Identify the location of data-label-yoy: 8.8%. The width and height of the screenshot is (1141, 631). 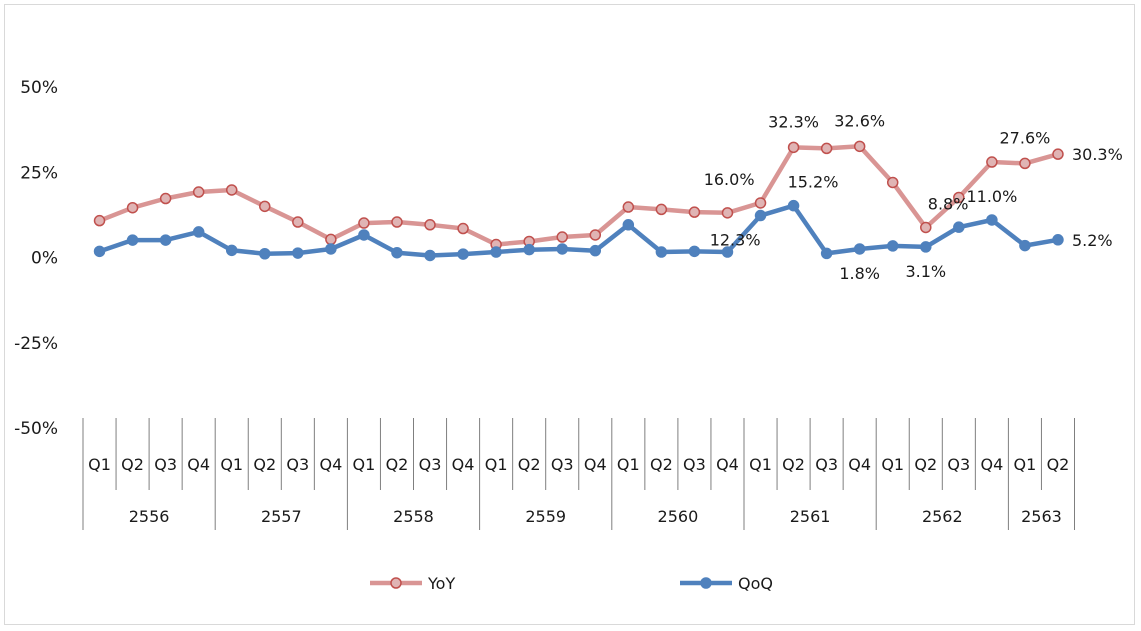
(948, 203).